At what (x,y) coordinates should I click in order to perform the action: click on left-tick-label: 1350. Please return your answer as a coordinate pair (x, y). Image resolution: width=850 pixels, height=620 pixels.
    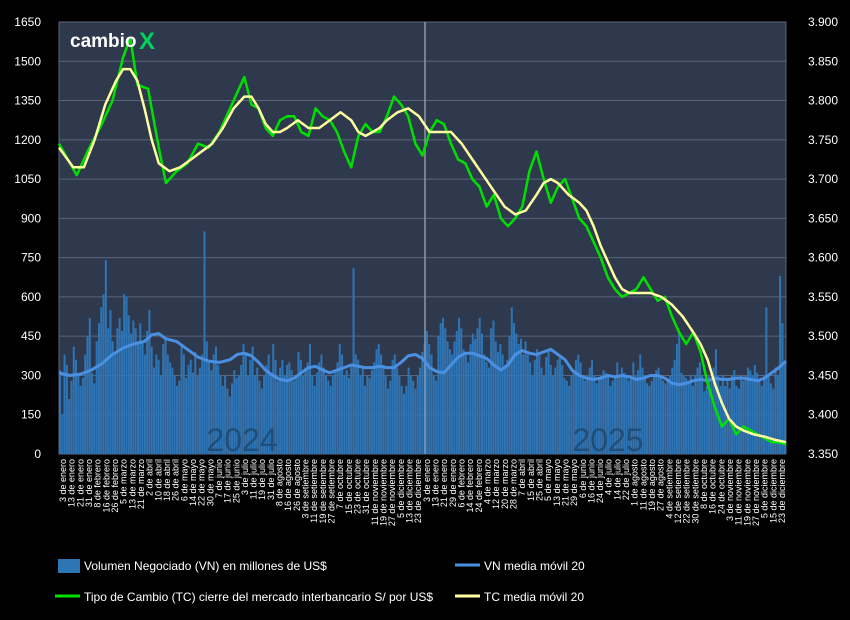
    Looking at the image, I should click on (27, 101).